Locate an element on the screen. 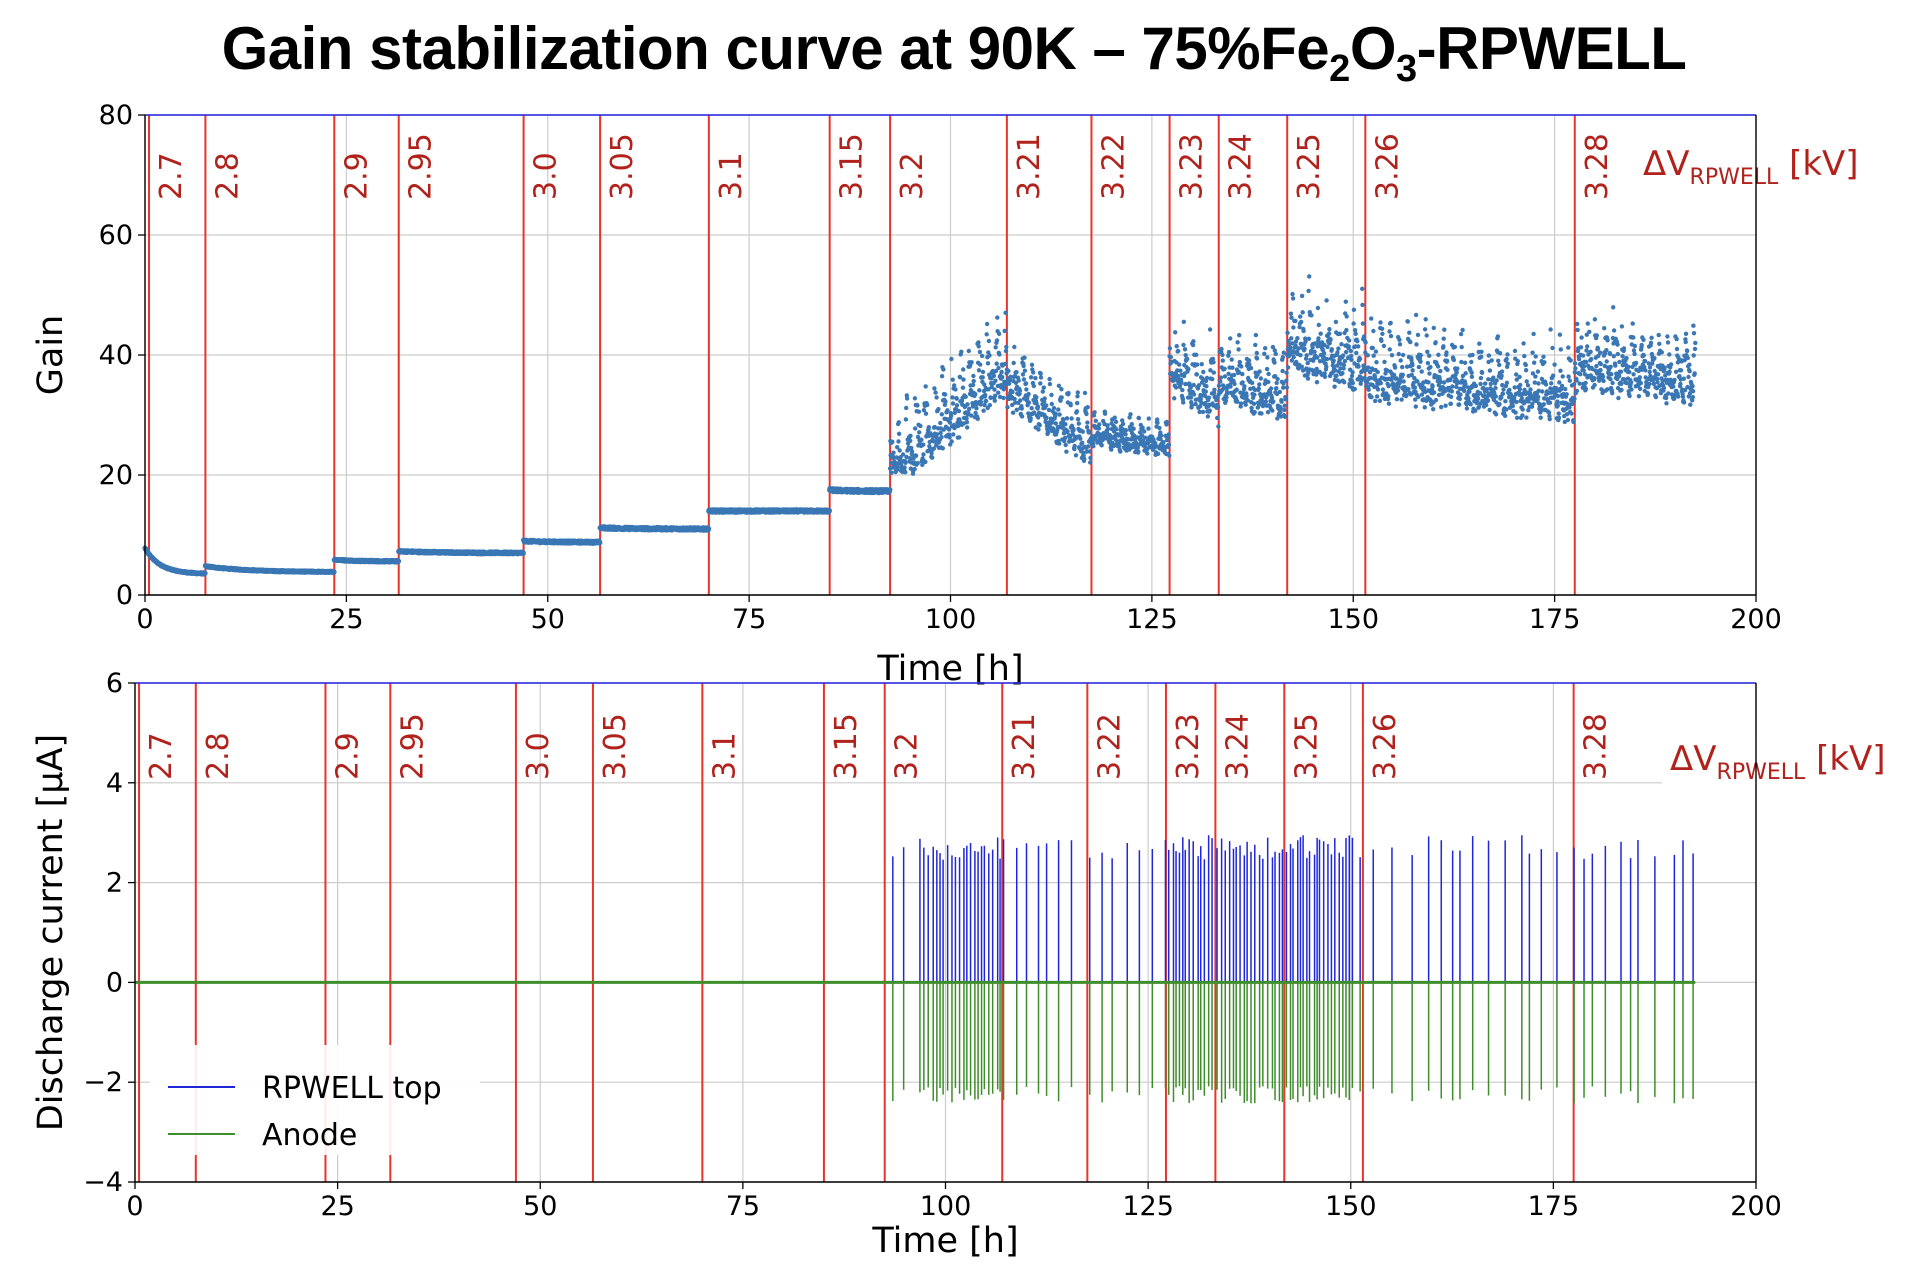  x-tick-label: 200 is located at coordinates (1756, 619).